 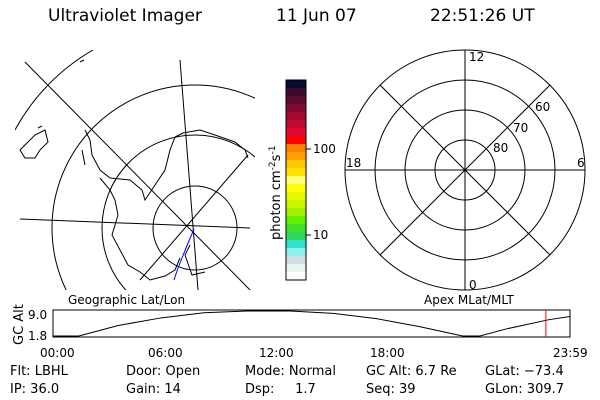 What do you see at coordinates (482, 16) in the screenshot?
I see `time: 22:51:26 UT` at bounding box center [482, 16].